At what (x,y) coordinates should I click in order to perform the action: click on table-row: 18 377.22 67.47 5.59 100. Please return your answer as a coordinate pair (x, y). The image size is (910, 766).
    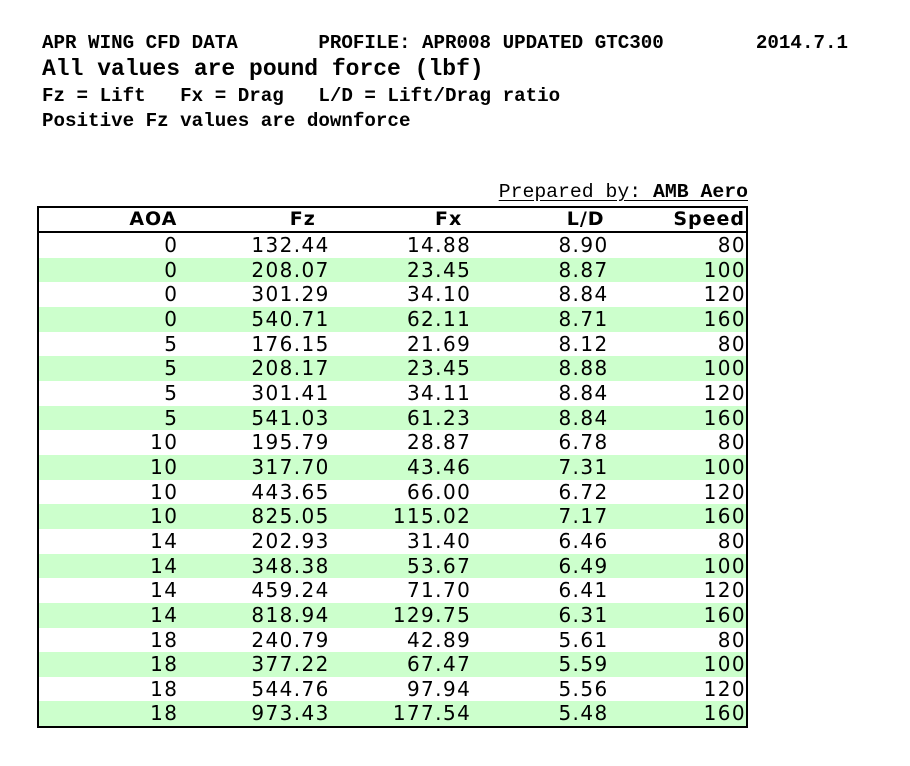
    Looking at the image, I should click on (392, 664).